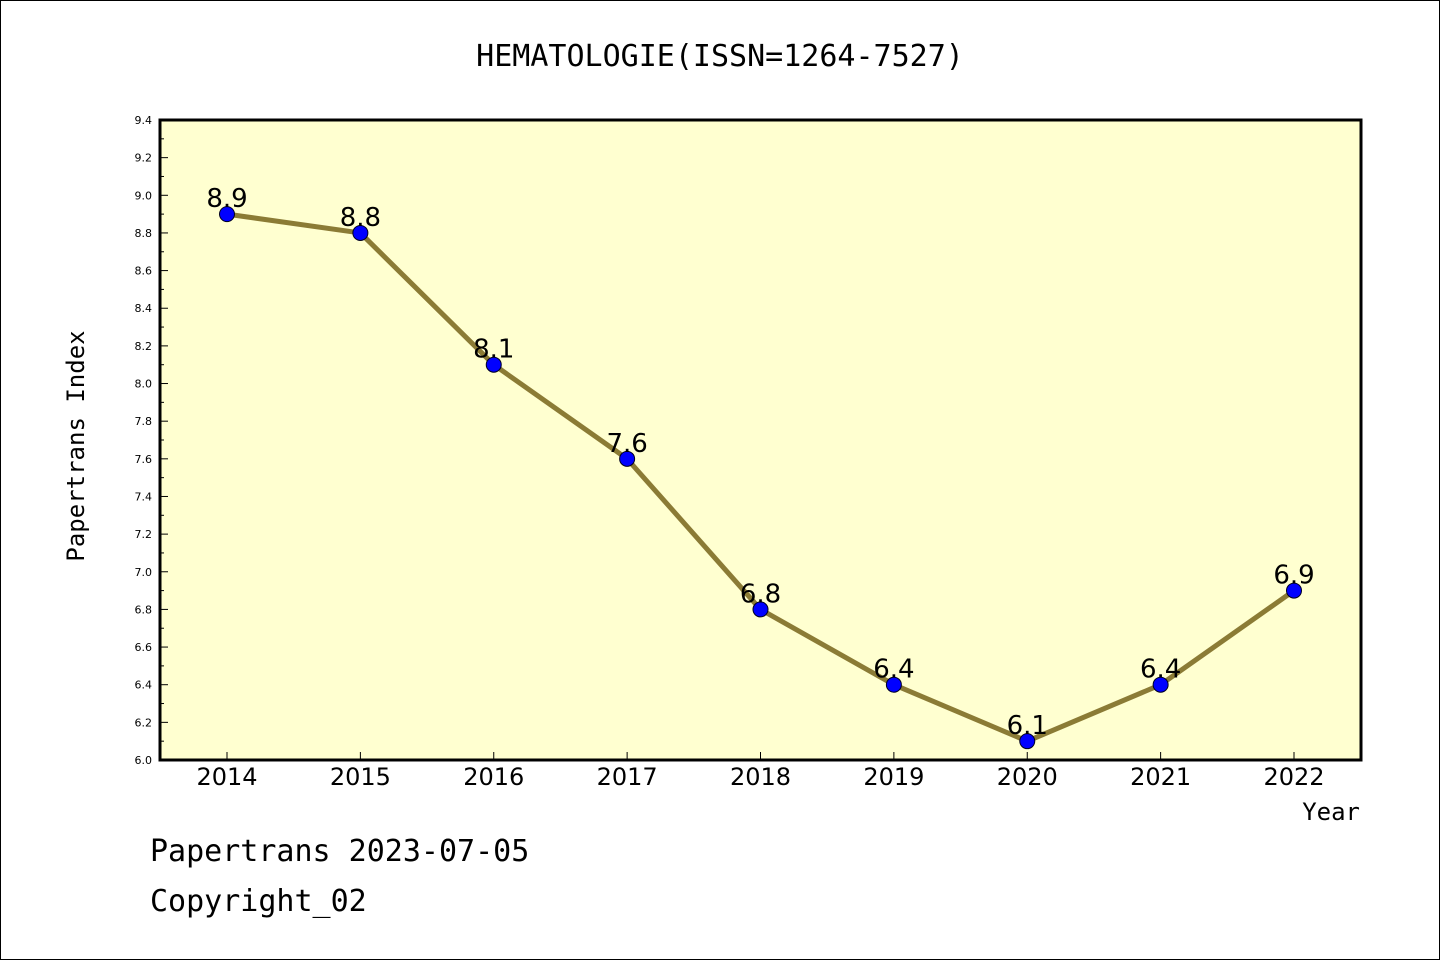  Describe the element at coordinates (144, 158) in the screenshot. I see `y-tick-label: 9.2` at that location.